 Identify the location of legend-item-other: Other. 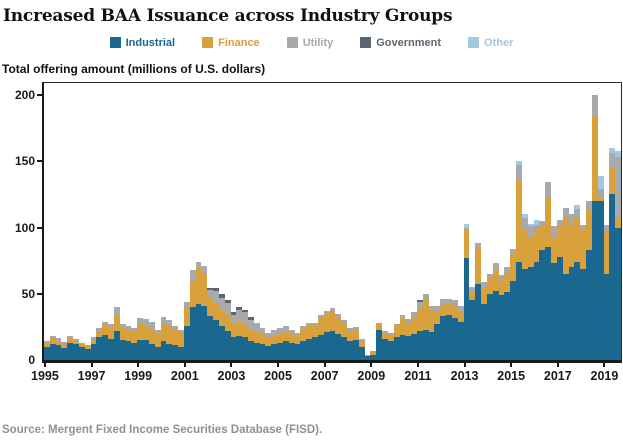
(490, 43).